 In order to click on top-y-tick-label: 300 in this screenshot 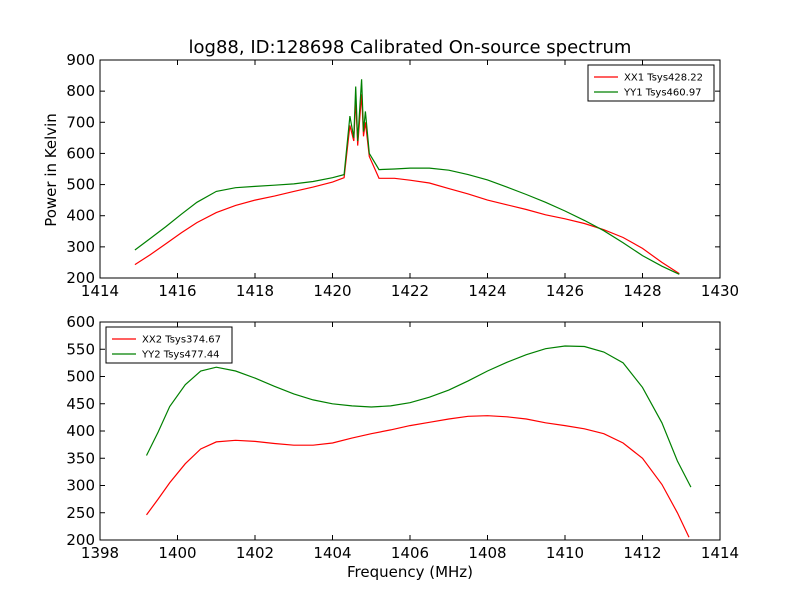, I will do `click(80, 247)`.